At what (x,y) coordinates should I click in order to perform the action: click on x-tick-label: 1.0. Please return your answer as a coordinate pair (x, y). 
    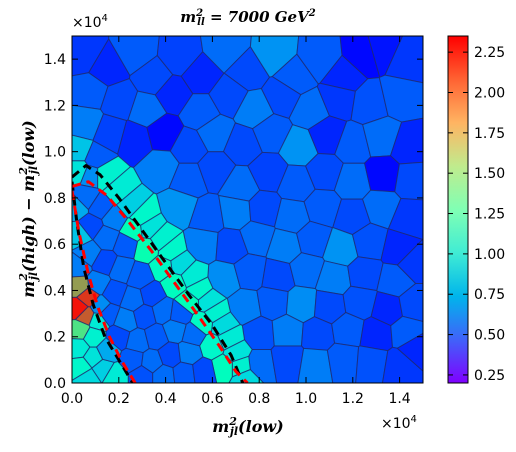
    Looking at the image, I should click on (306, 399).